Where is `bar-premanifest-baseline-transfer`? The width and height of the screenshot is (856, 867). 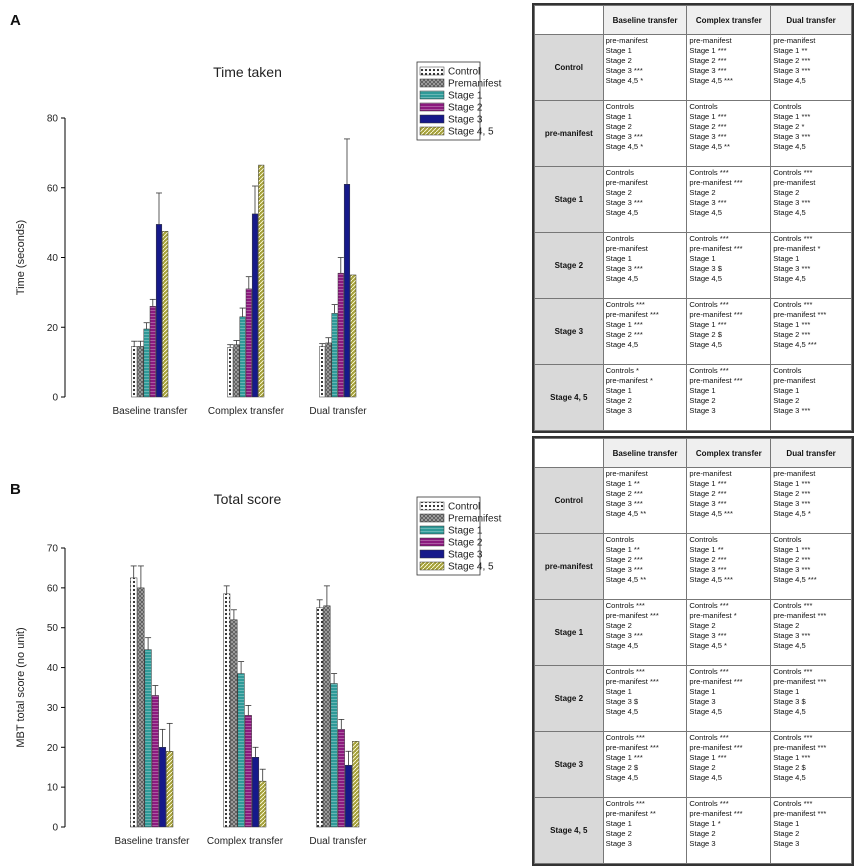
bar-premanifest-baseline-transfer is located at coordinates (141, 707).